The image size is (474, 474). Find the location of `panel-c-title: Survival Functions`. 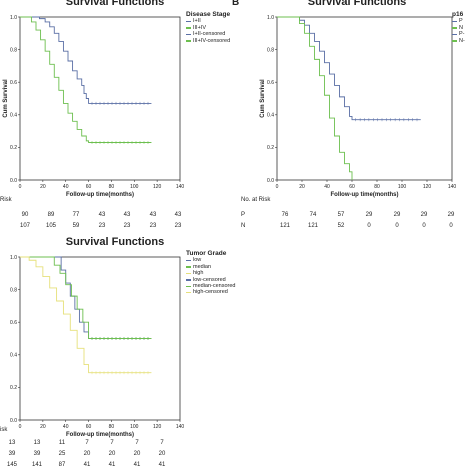

panel-c-title: Survival Functions is located at coordinates (115, 242).